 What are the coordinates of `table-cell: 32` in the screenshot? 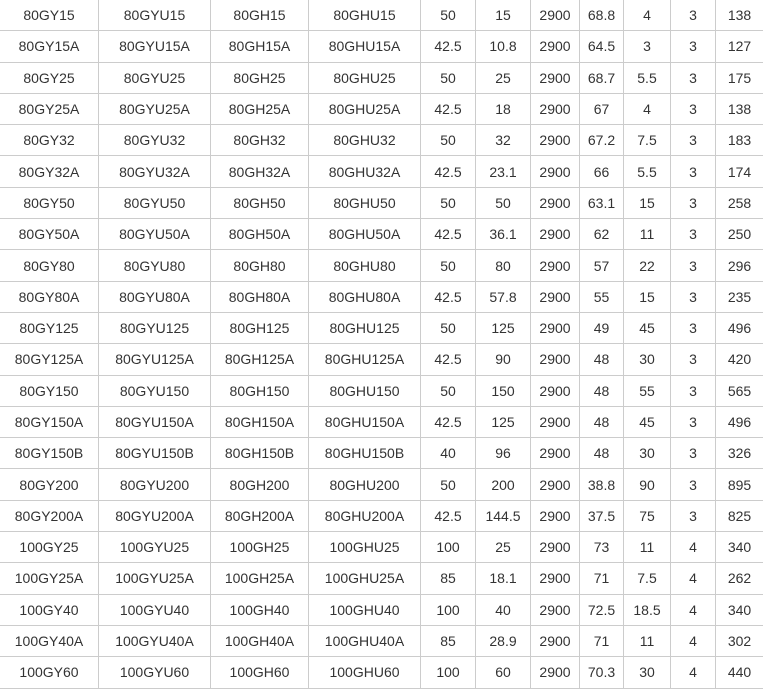 It's located at (503, 140).